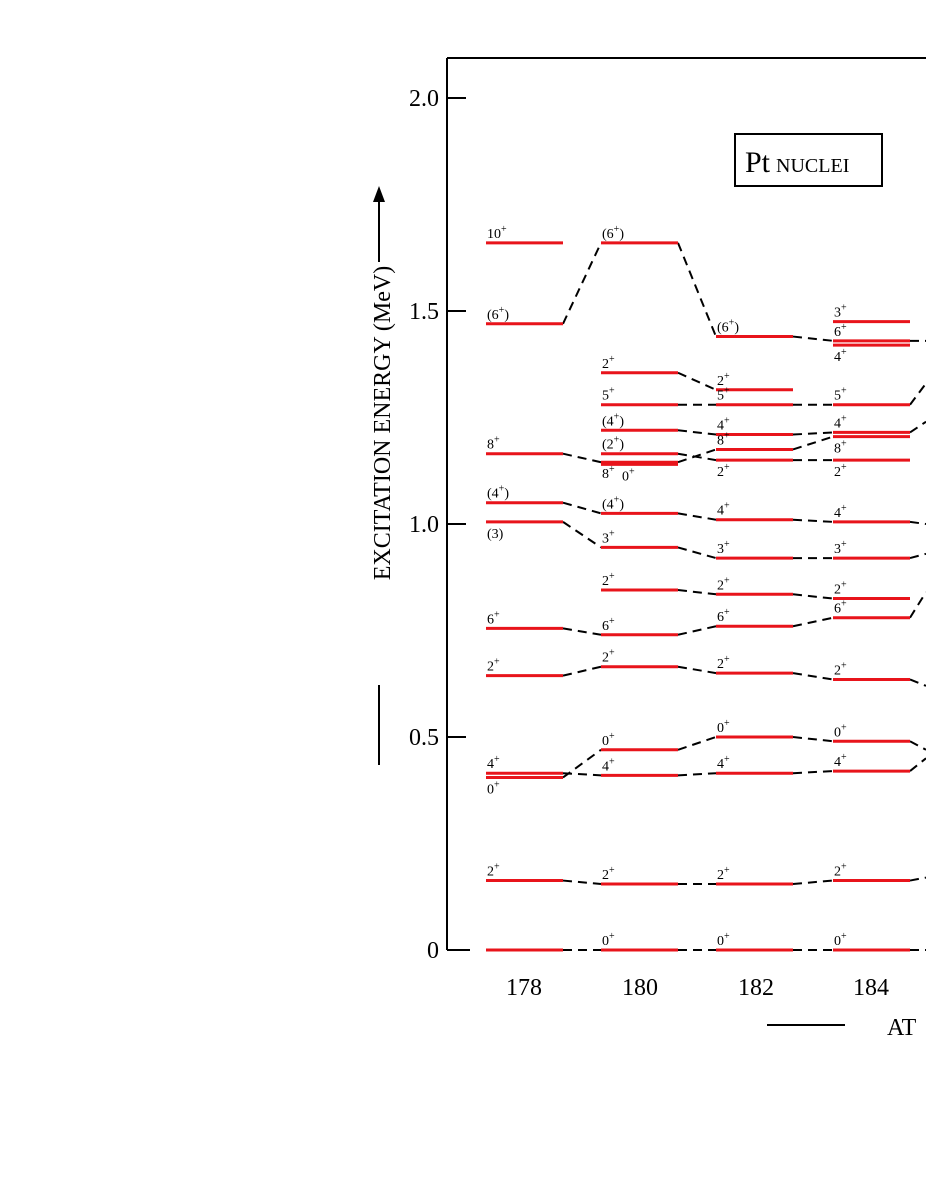 This screenshot has width=926, height=1199. What do you see at coordinates (433, 951) in the screenshot?
I see `y-tick-label: 0` at bounding box center [433, 951].